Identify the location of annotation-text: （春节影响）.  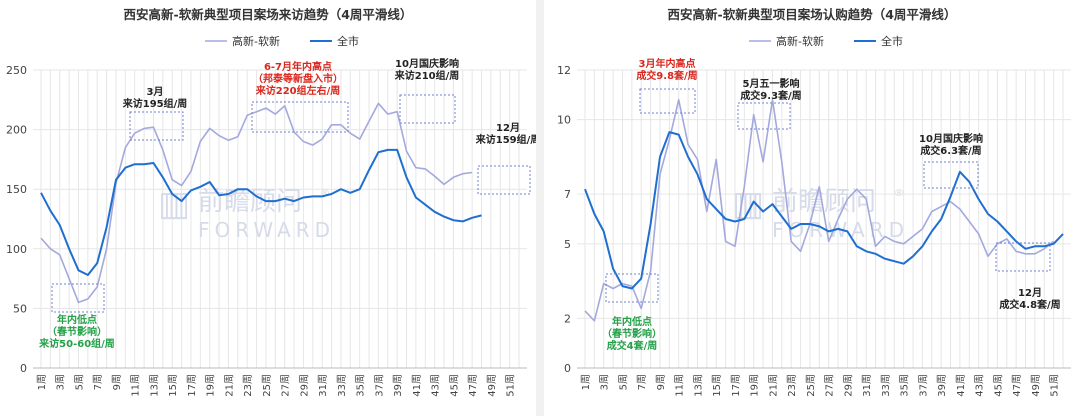
(632, 333).